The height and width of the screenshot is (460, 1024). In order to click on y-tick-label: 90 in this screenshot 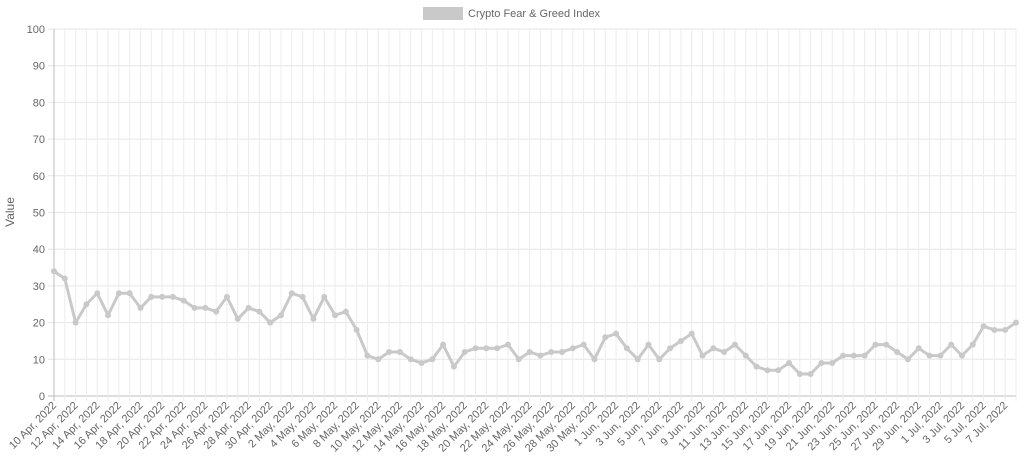, I will do `click(39, 67)`.